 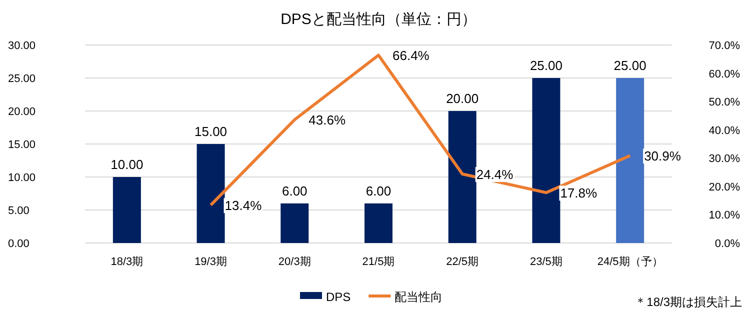 What do you see at coordinates (579, 193) in the screenshot?
I see `data-label: 17.8%` at bounding box center [579, 193].